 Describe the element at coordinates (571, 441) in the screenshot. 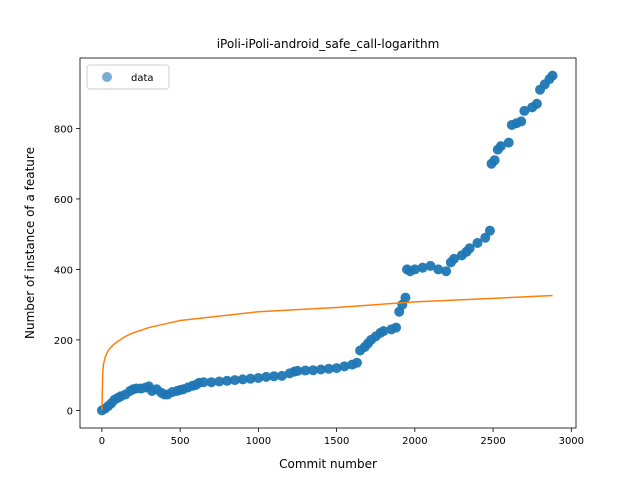

I see `x-tick-label: 3000` at that location.